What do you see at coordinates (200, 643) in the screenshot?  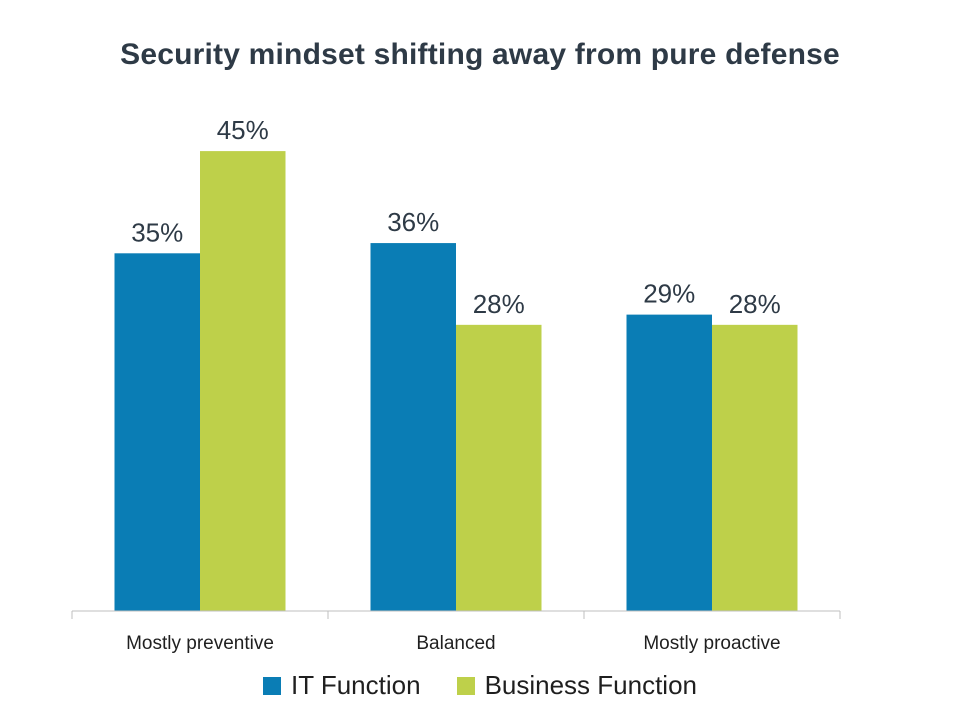 I see `category-label-0: Mostly preventive` at bounding box center [200, 643].